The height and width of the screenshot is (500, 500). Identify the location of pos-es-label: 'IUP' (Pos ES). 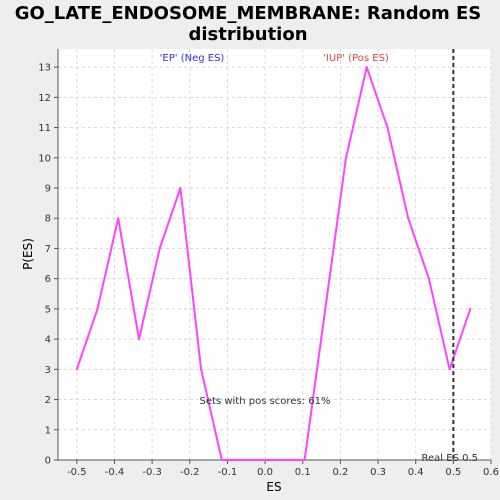
(356, 58).